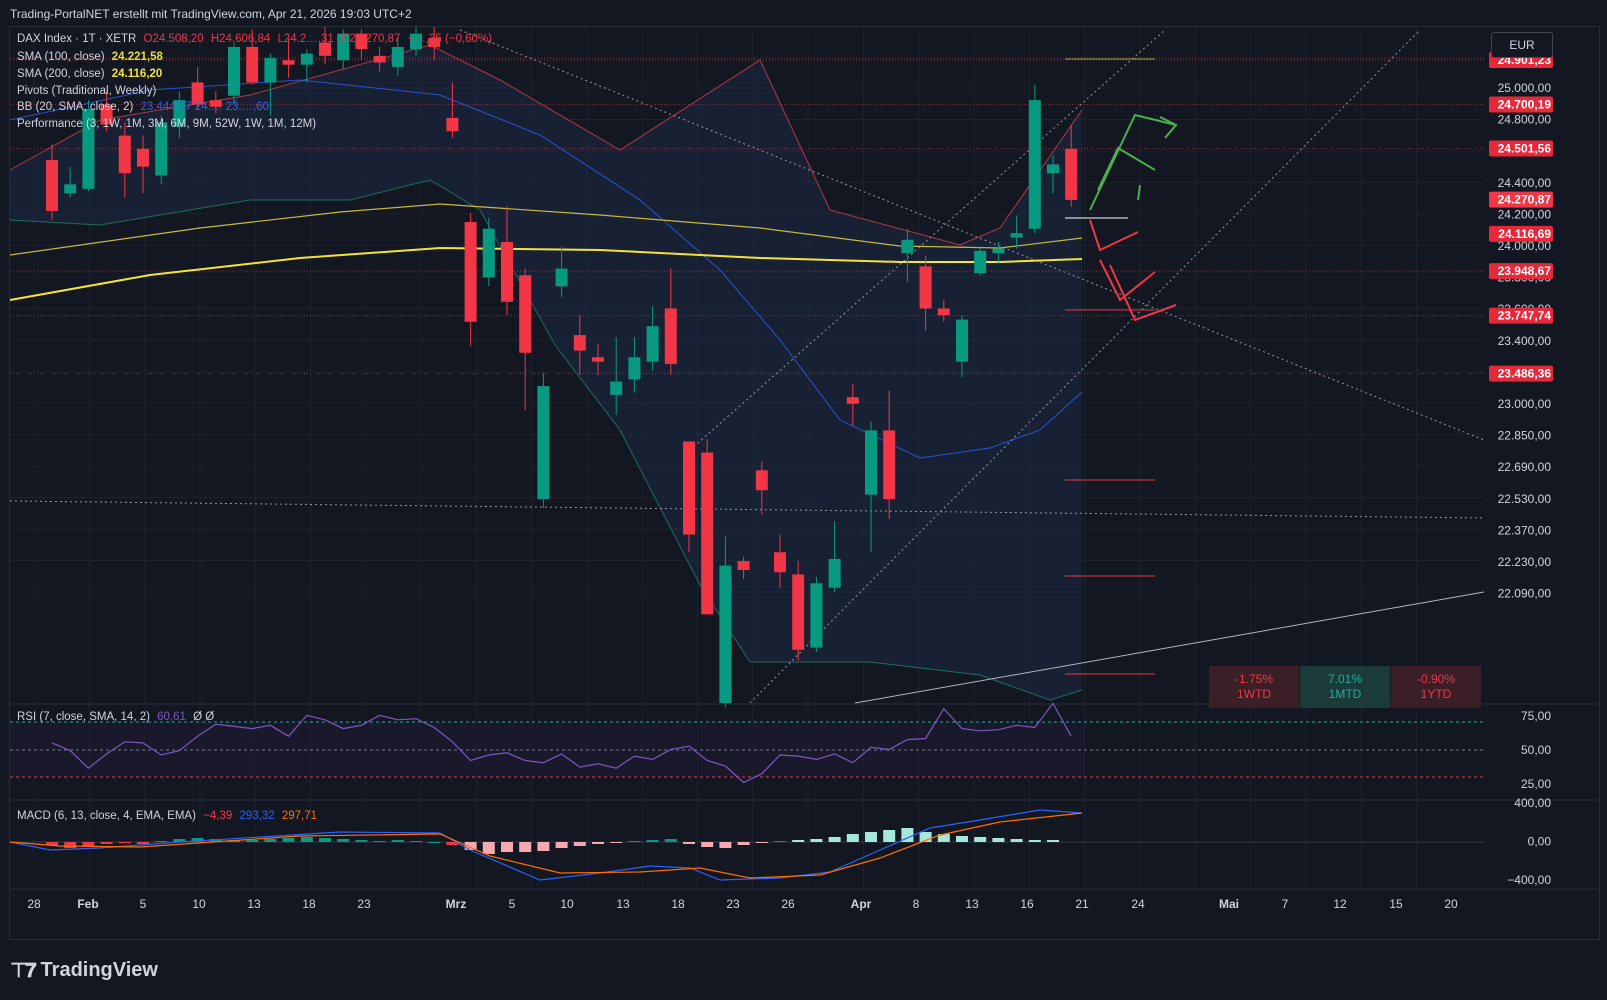 The image size is (1607, 1000). What do you see at coordinates (1525, 404) in the screenshot?
I see `price-axis-label: 23.000,00` at bounding box center [1525, 404].